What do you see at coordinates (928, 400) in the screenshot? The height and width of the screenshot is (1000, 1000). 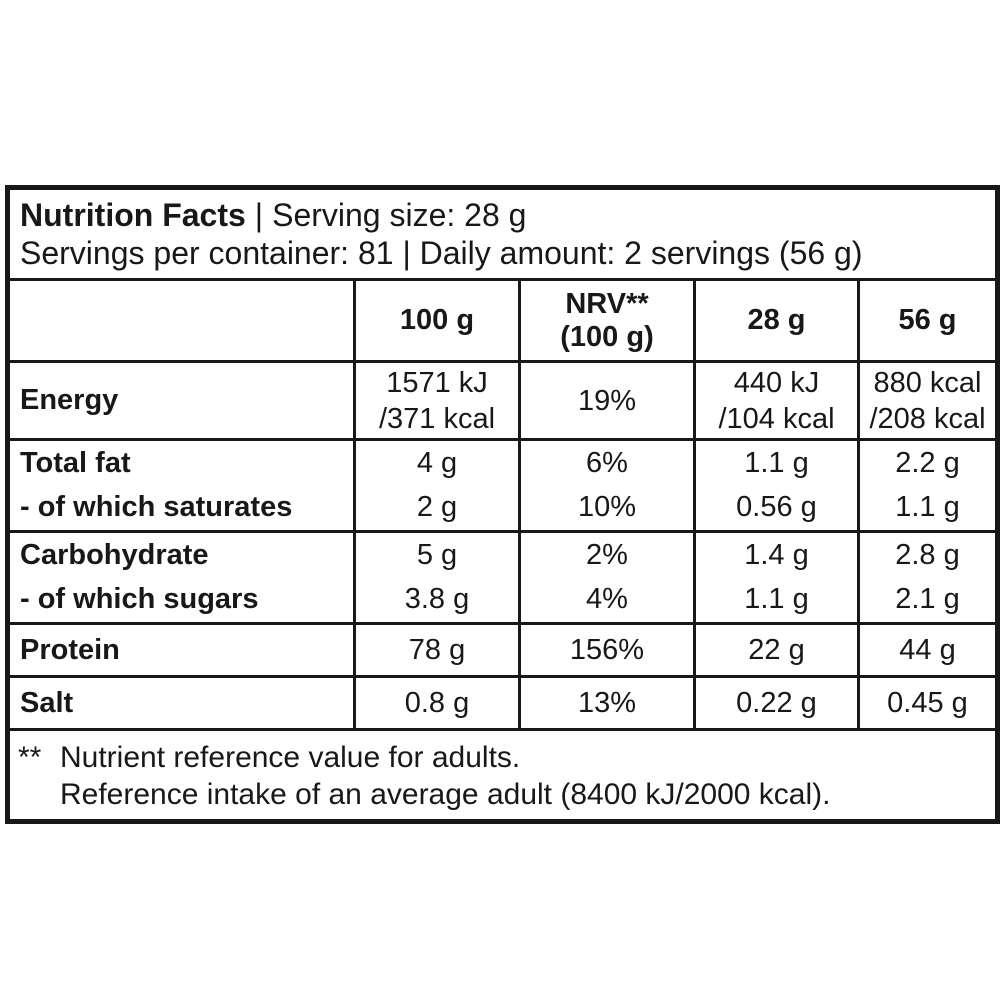 I see `row-energy-56g: 880 kcal /208 kcal` at bounding box center [928, 400].